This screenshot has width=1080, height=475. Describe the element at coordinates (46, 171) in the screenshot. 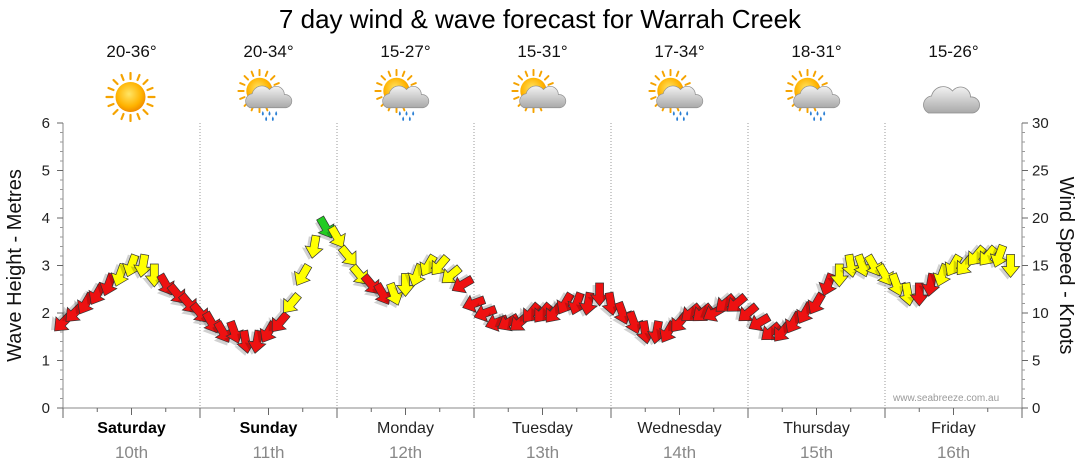

I see `y-tick-label-left: 5` at that location.